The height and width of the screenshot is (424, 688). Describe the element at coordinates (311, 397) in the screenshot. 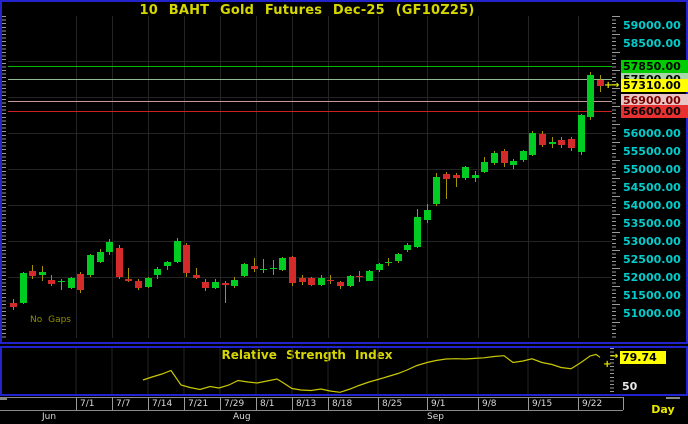

I see `axis-divider` at that location.